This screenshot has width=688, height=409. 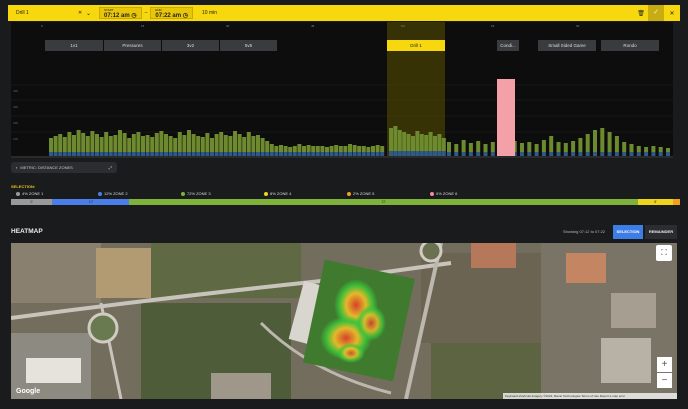 What do you see at coordinates (22, 13) in the screenshot?
I see `drill-name-select: Drill 1` at bounding box center [22, 13].